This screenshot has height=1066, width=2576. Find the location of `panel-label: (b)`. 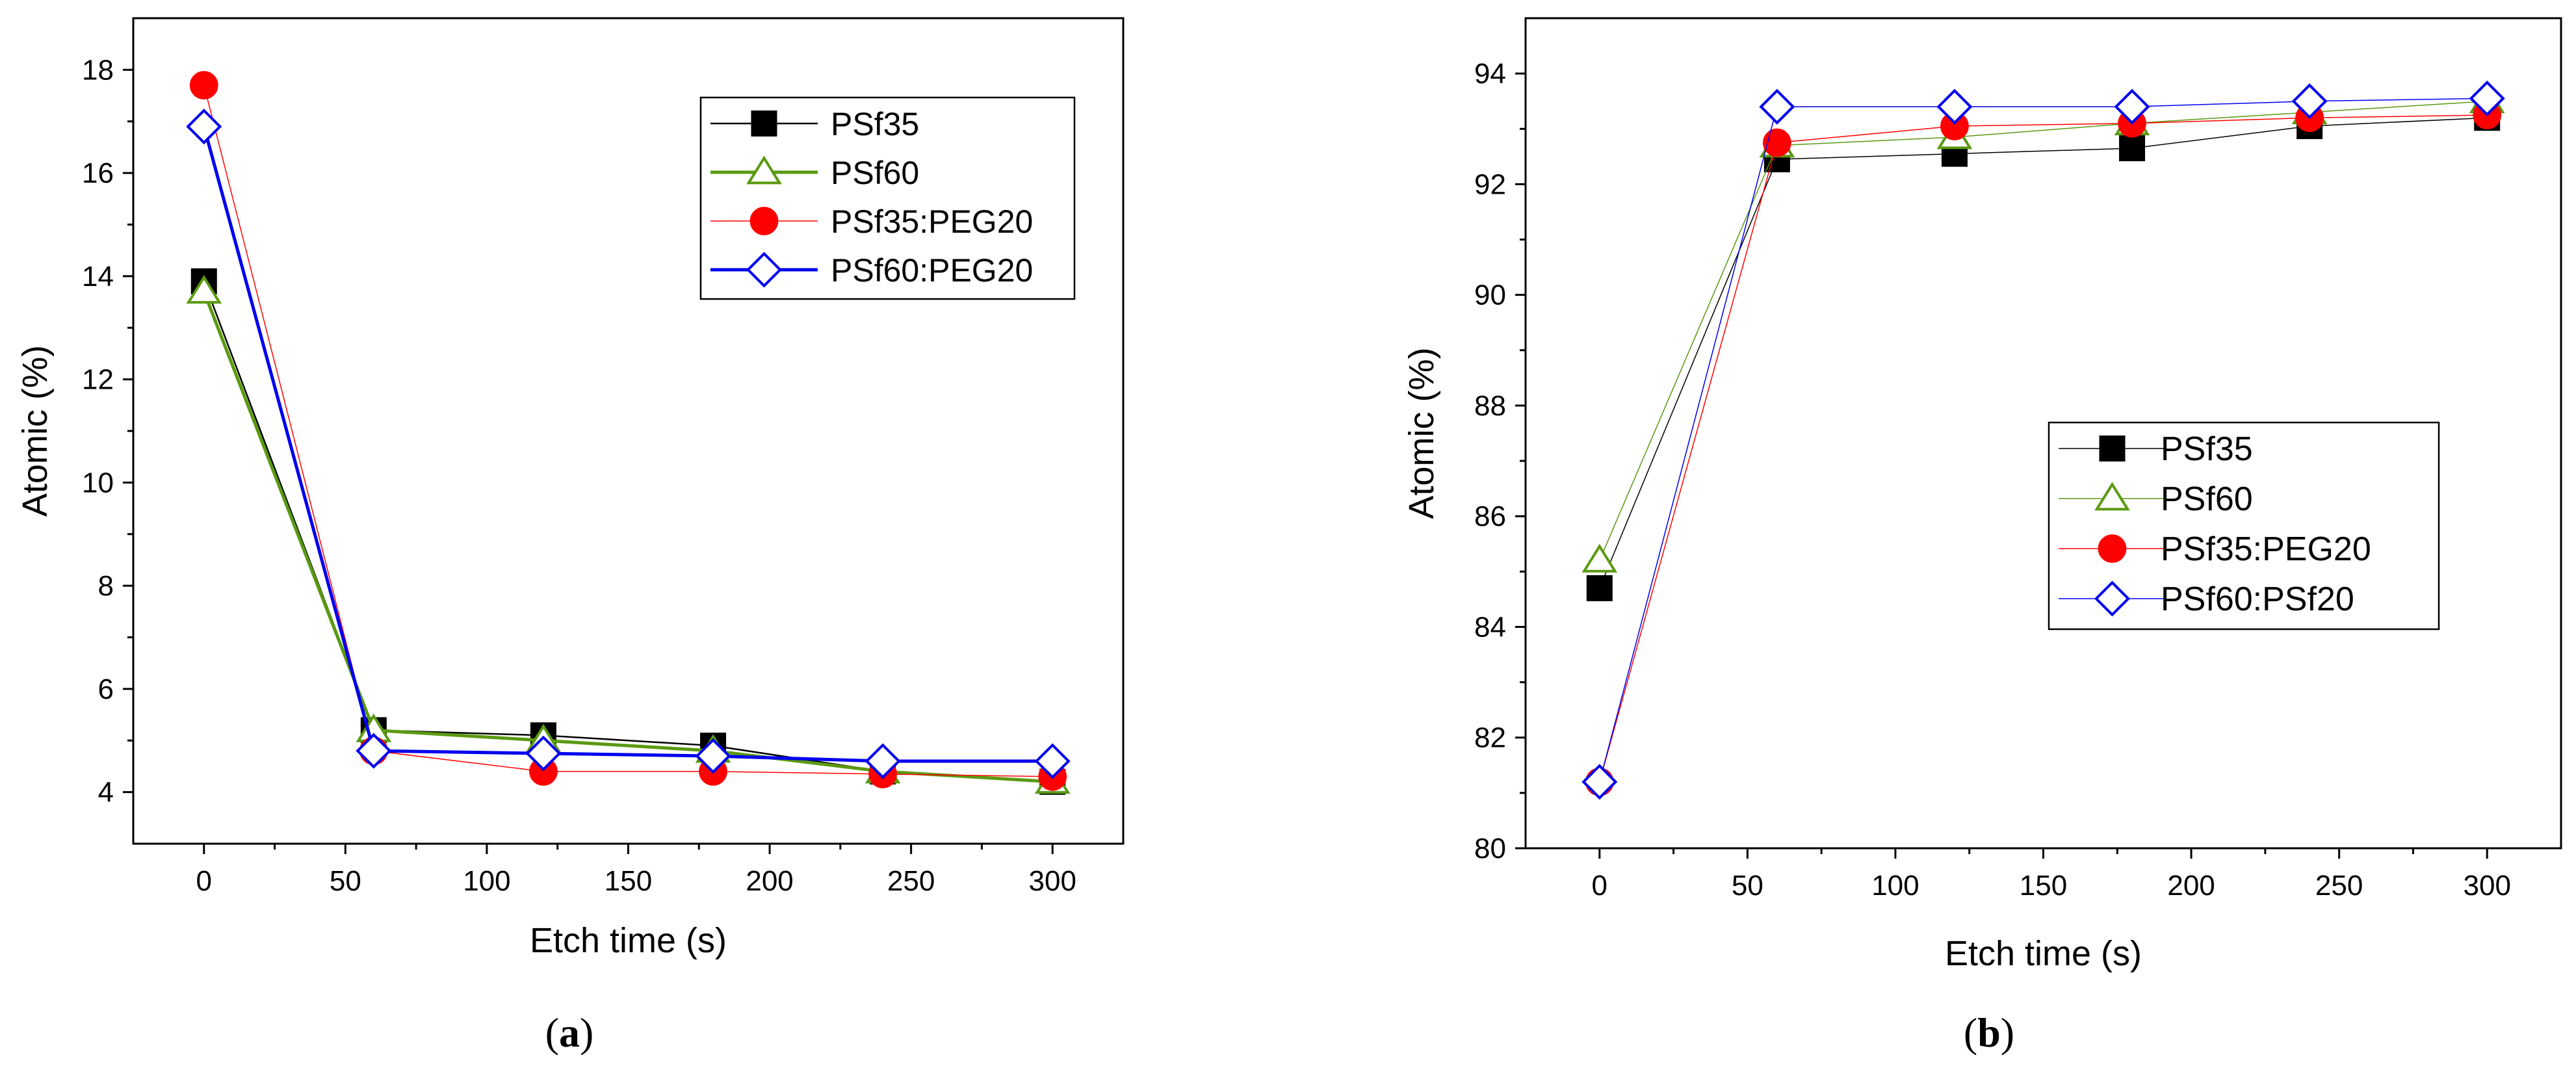

panel-label: (b) is located at coordinates (1989, 1032).